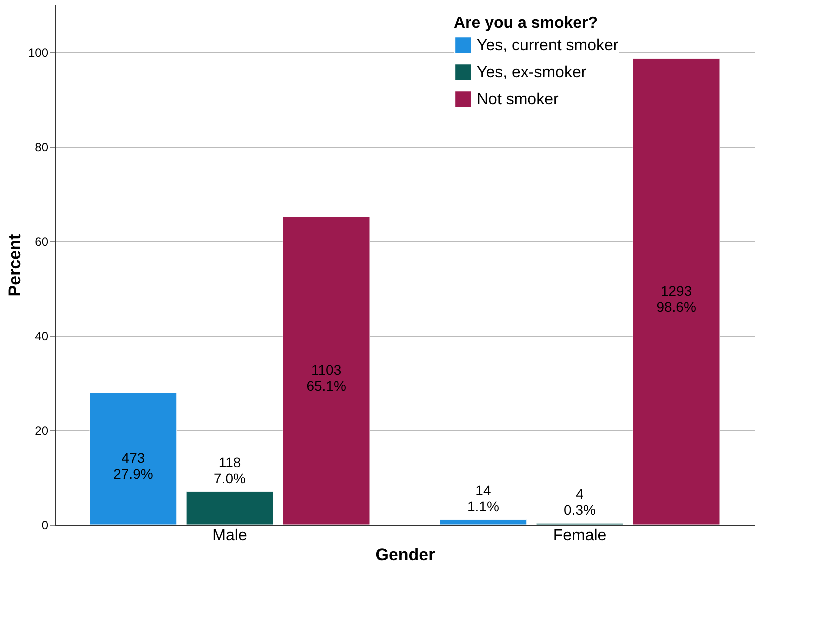 The image size is (821, 629). What do you see at coordinates (42, 147) in the screenshot?
I see `y-tick-label: 80` at bounding box center [42, 147].